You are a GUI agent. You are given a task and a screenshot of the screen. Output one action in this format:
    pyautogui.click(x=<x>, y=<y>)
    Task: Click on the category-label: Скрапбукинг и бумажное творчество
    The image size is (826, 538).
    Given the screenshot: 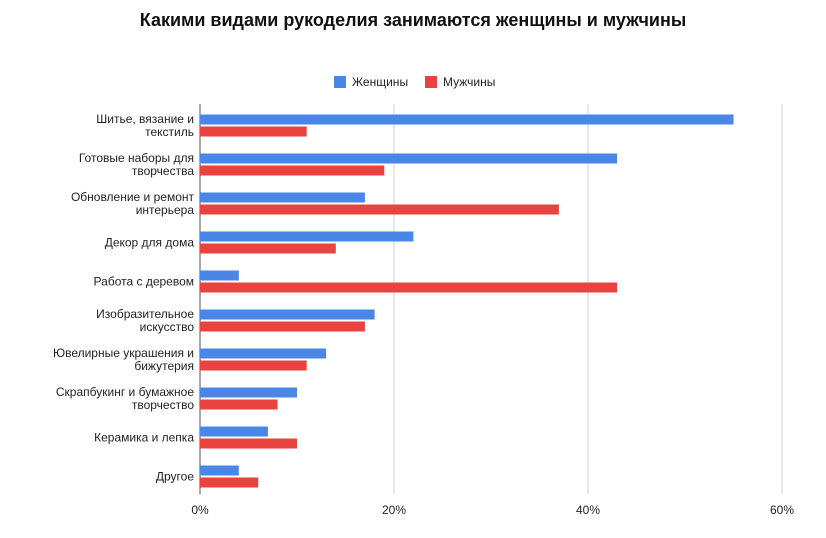 What is the action you would take?
    pyautogui.click(x=125, y=398)
    